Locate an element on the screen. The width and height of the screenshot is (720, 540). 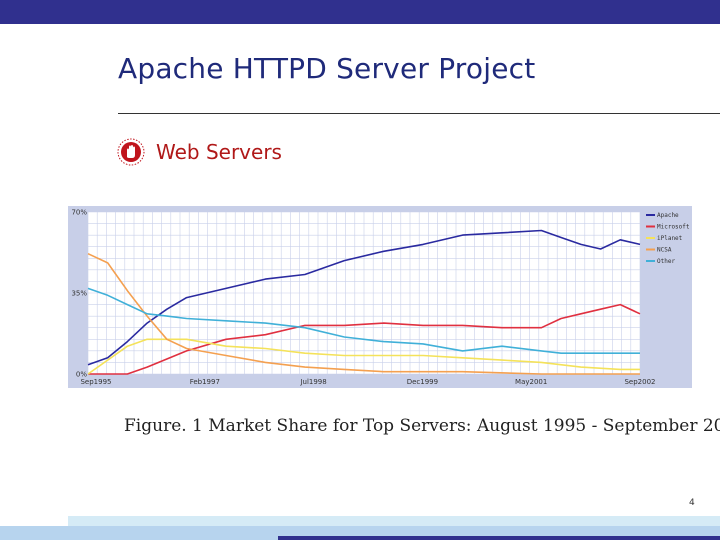
legend-label: Apache is located at coordinates (668, 215).